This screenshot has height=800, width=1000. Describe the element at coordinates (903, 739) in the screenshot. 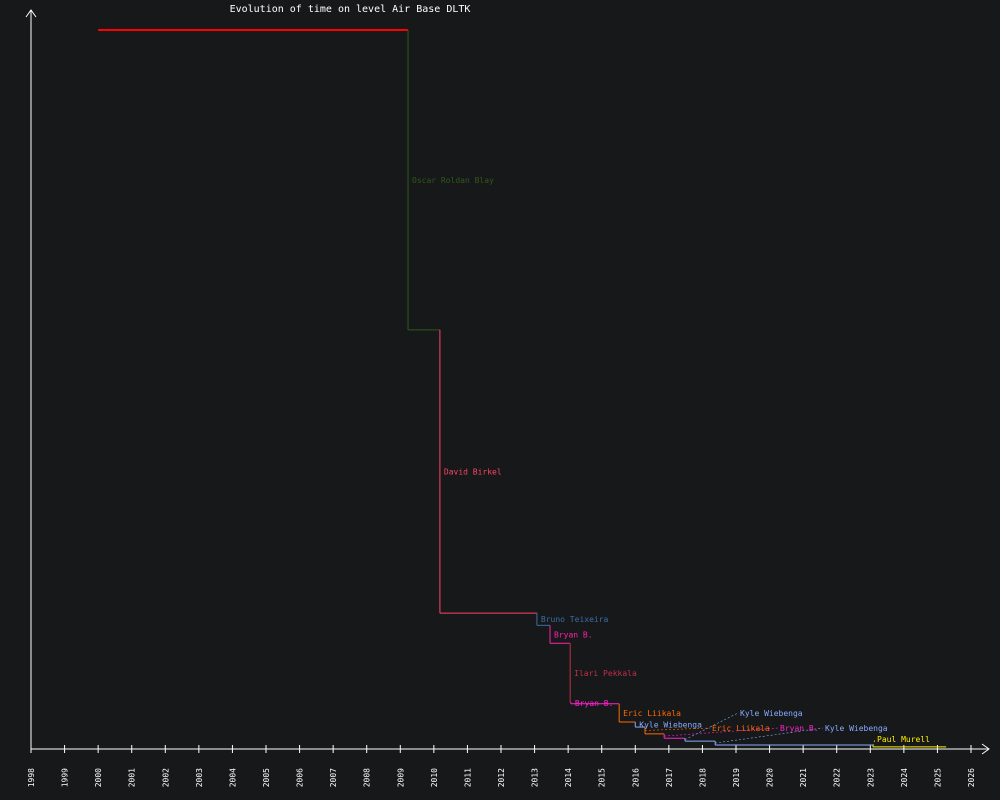

I see `record-holder-label: Paul Murell` at that location.